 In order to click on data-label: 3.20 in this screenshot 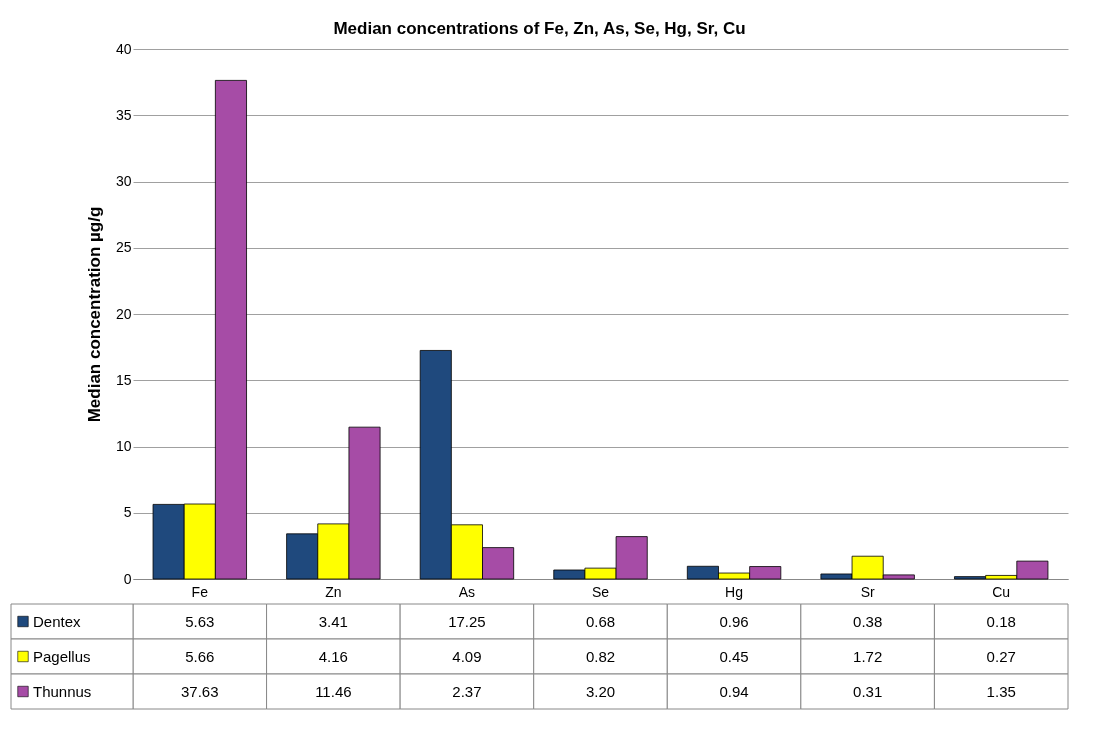, I will do `click(600, 691)`.